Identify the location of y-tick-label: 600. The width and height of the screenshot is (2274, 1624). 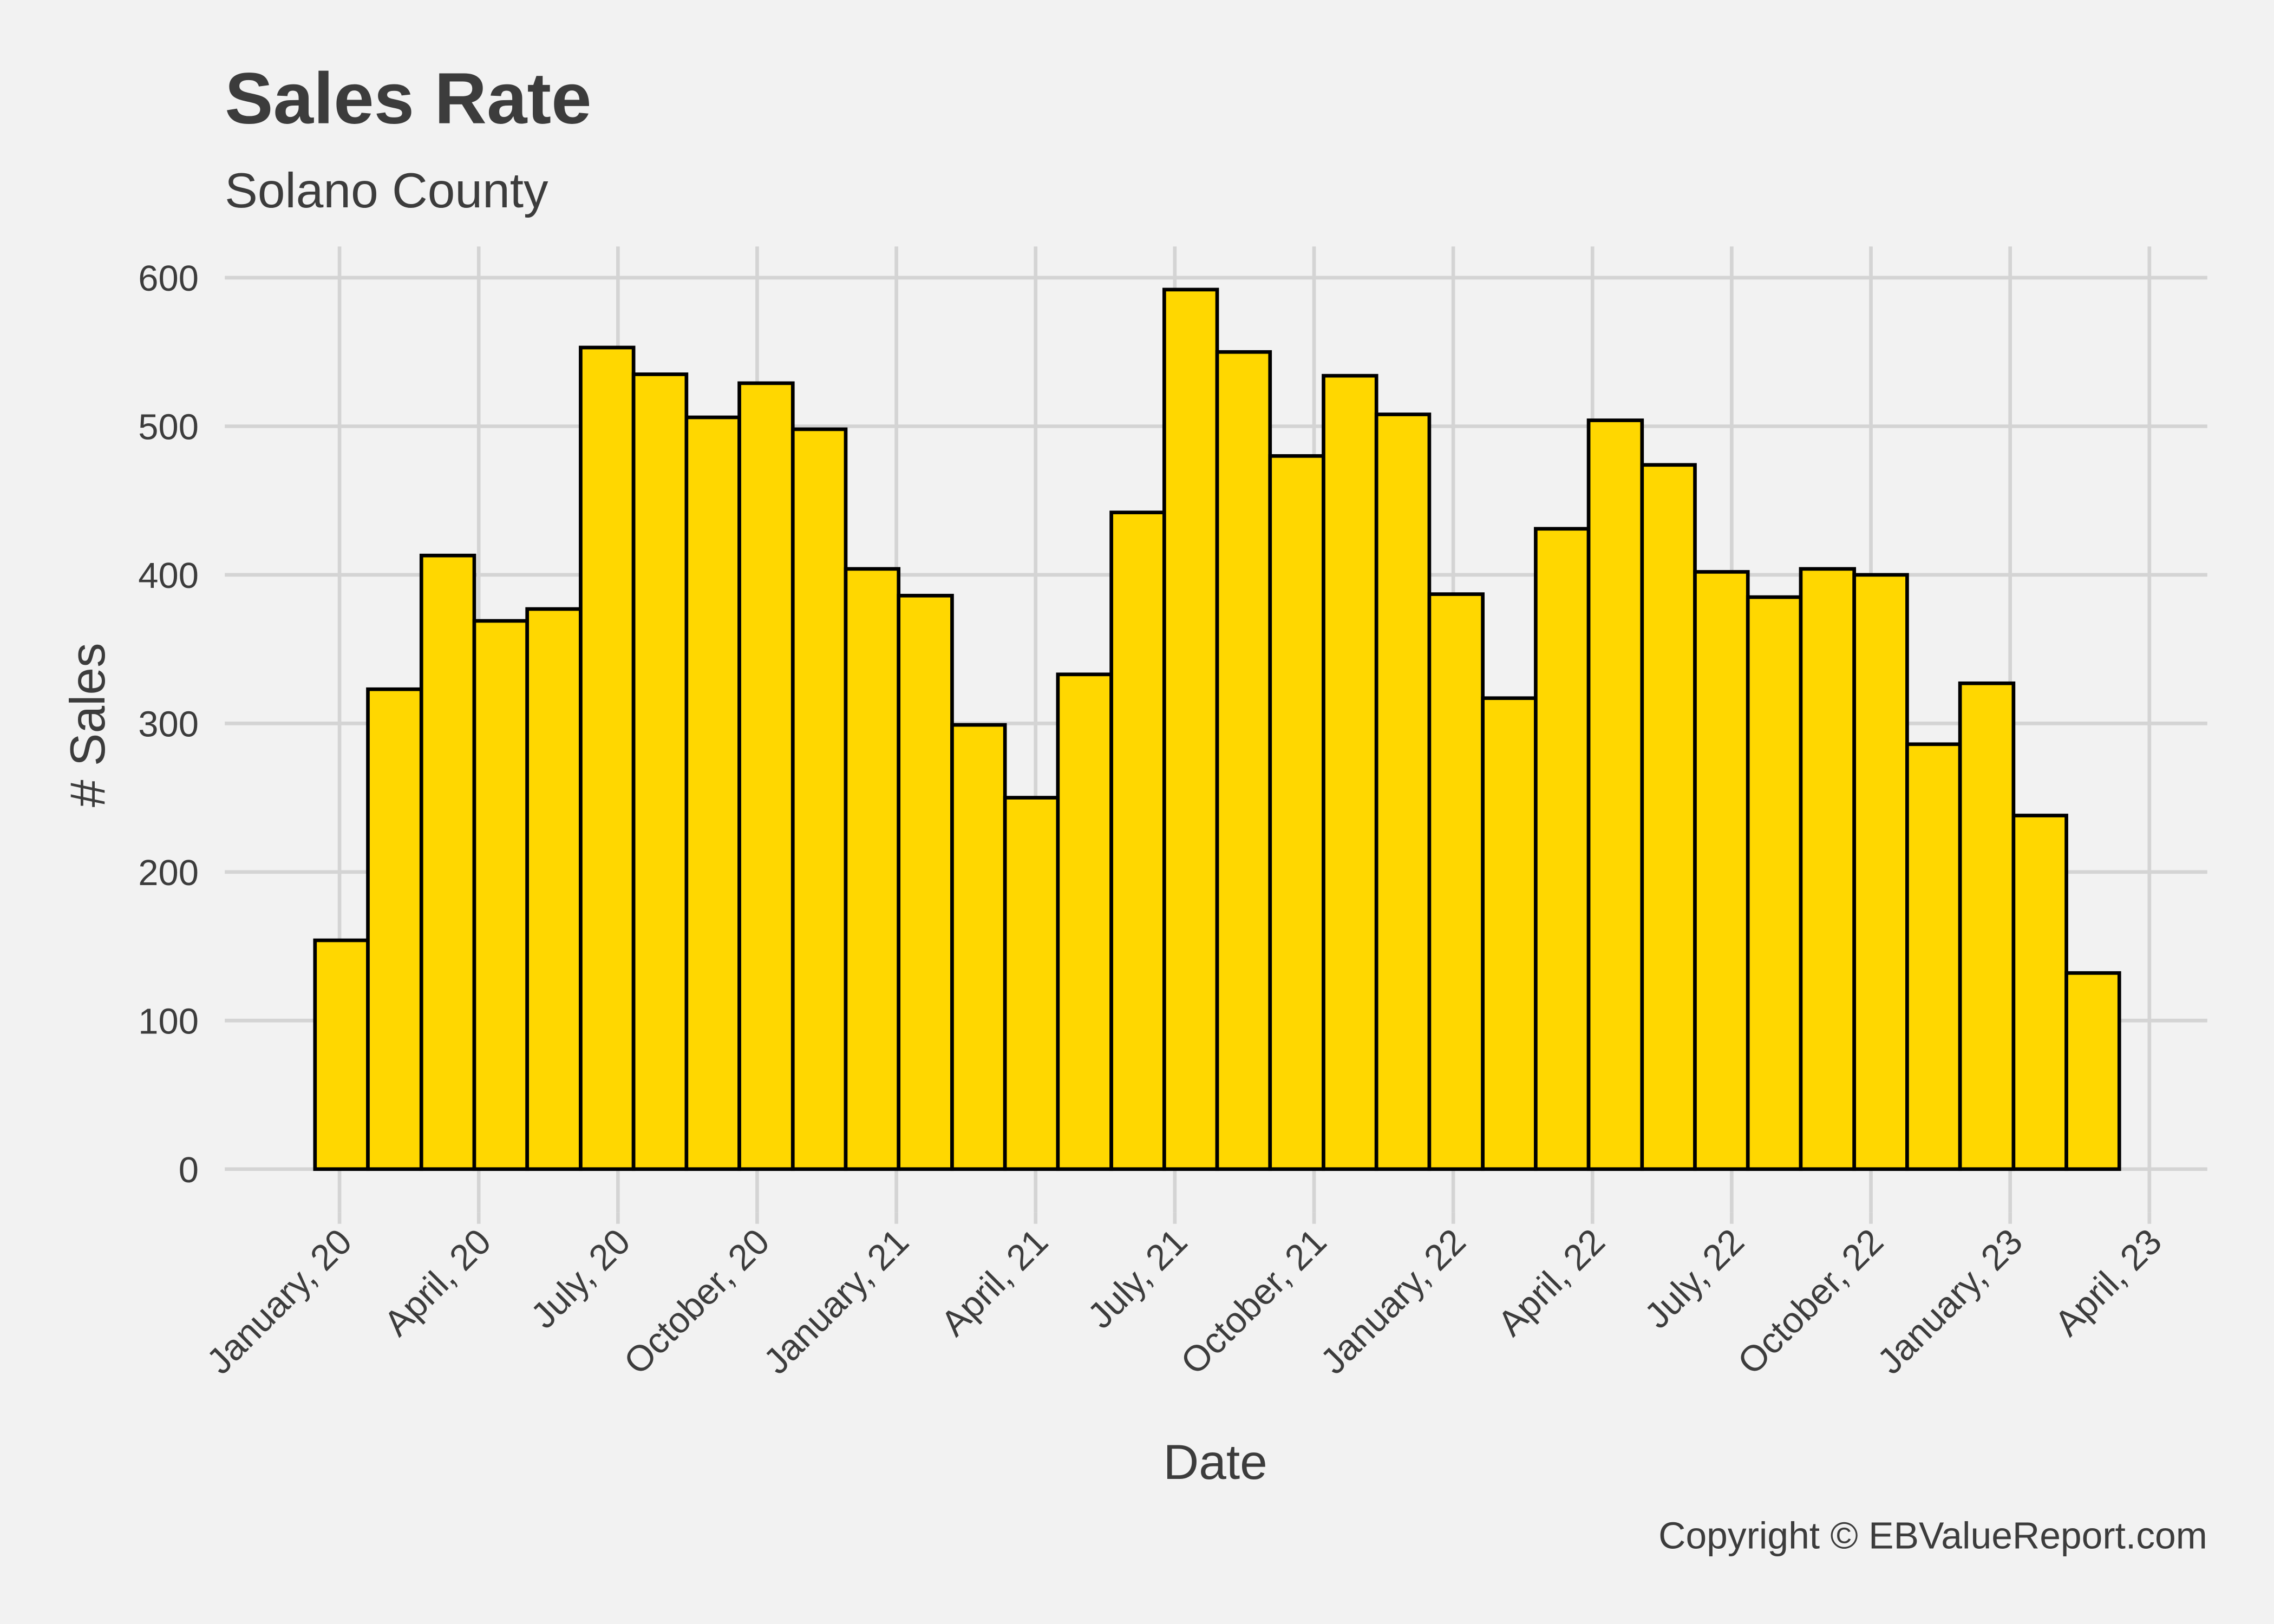
(169, 278).